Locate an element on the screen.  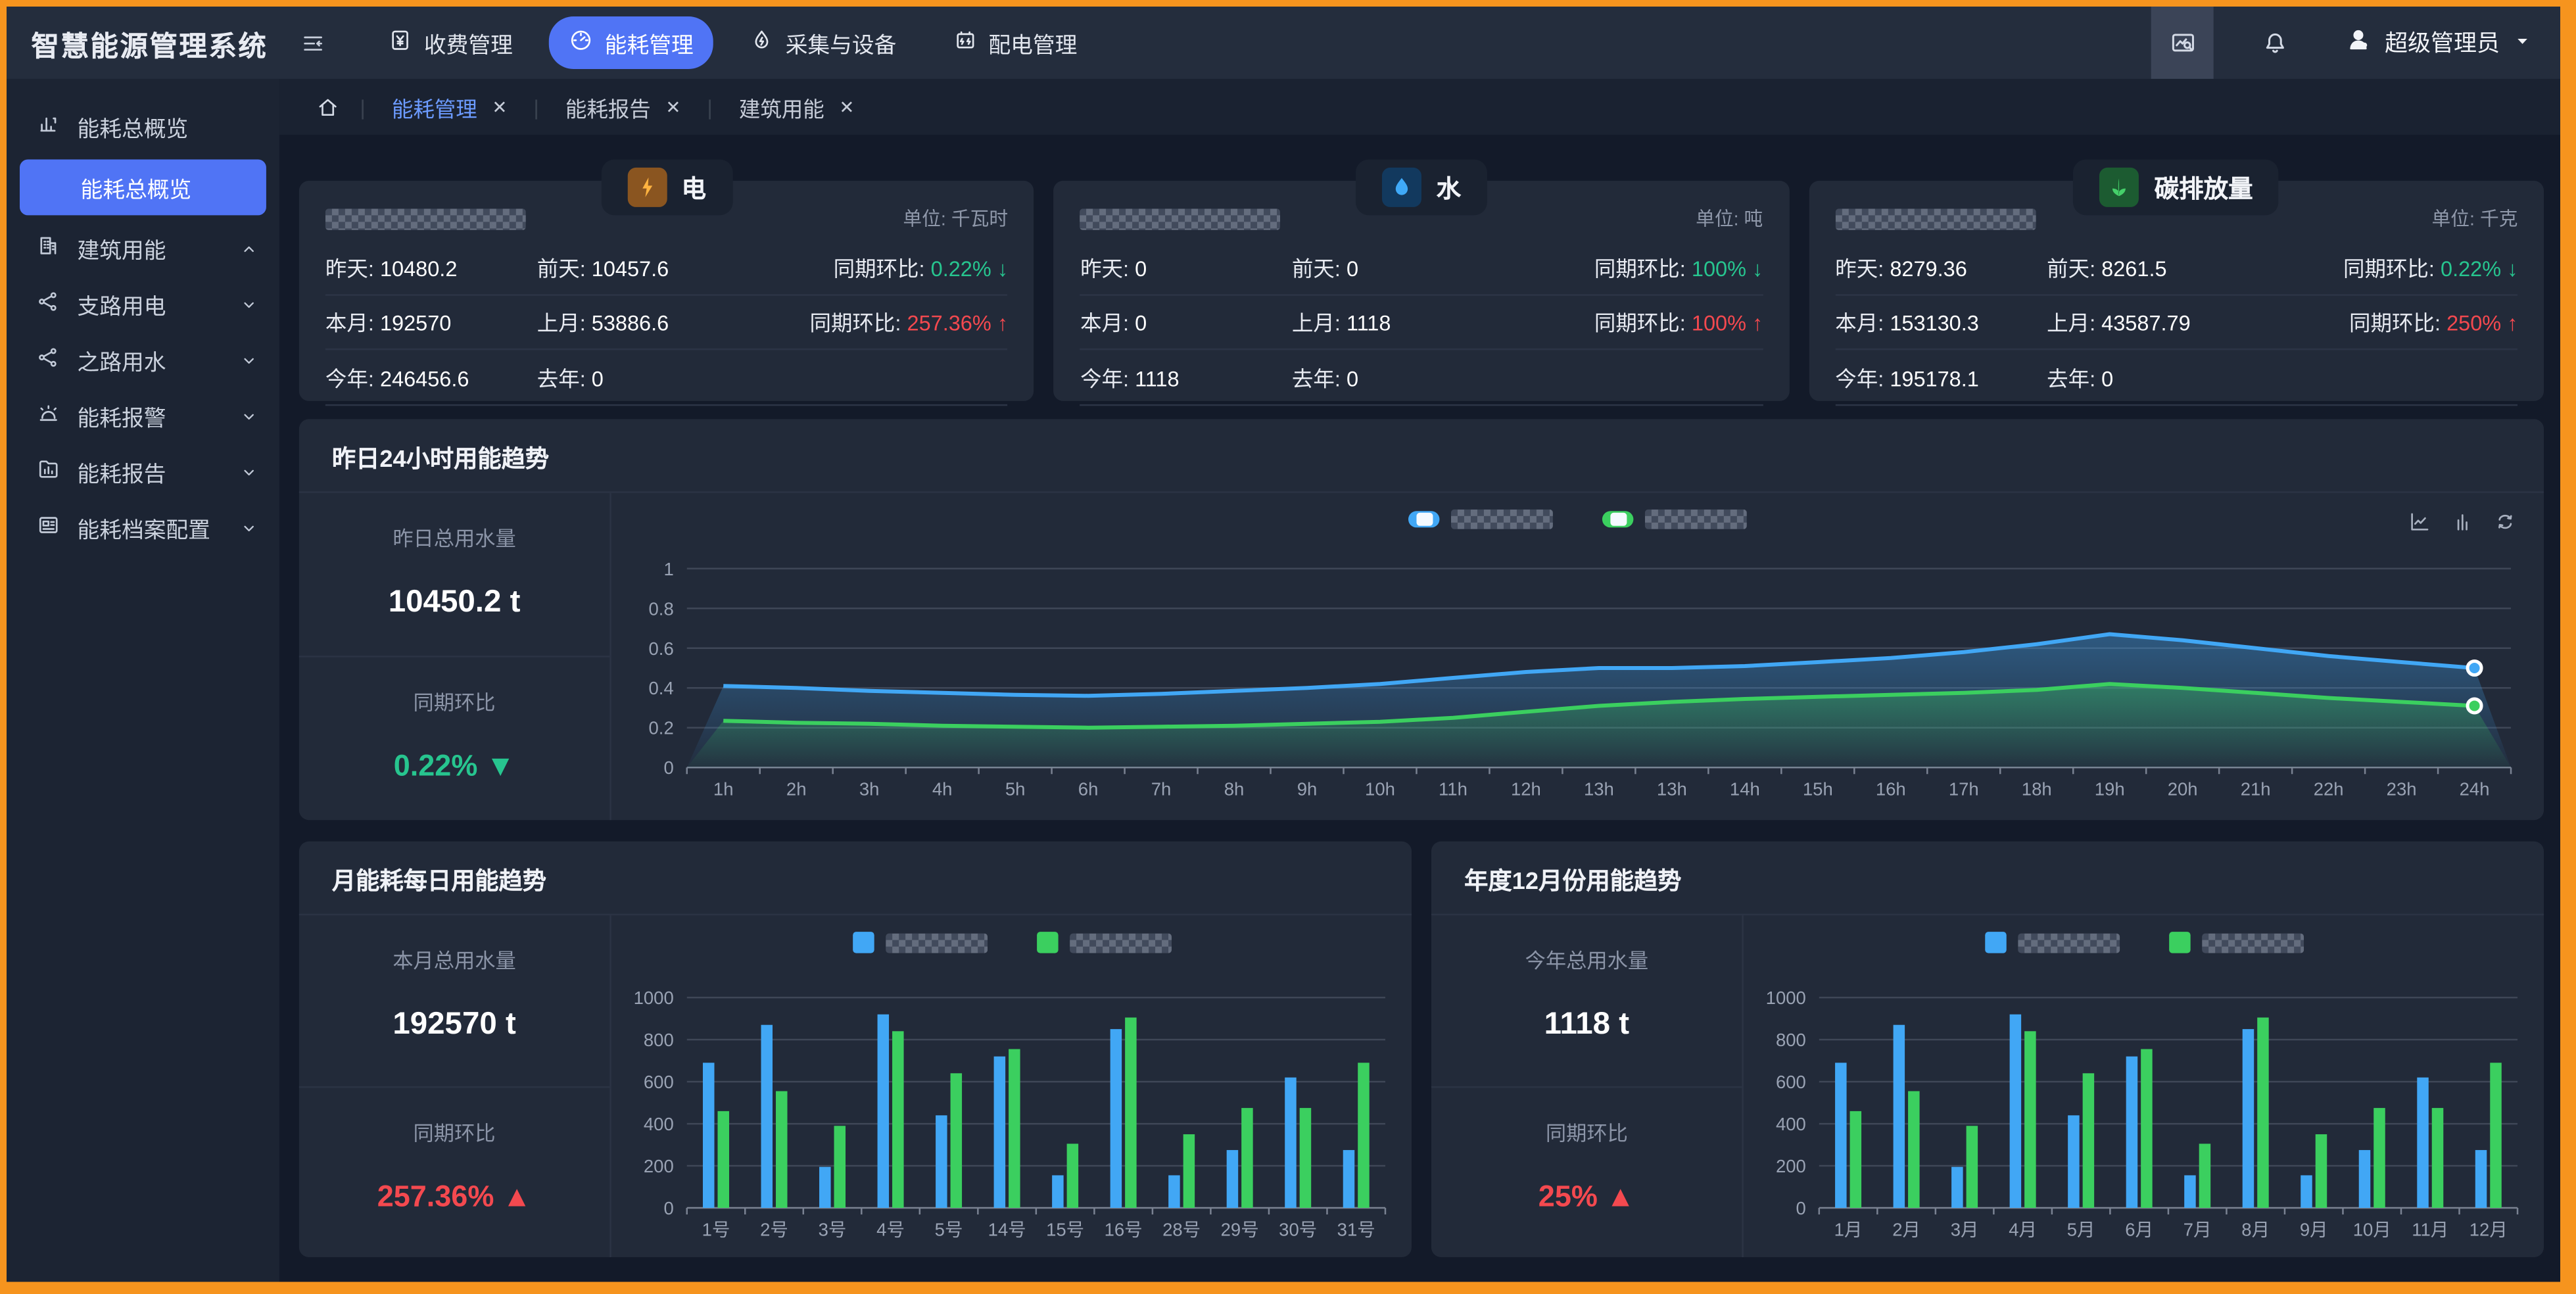
chart-search-icon is located at coordinates (2183, 42).